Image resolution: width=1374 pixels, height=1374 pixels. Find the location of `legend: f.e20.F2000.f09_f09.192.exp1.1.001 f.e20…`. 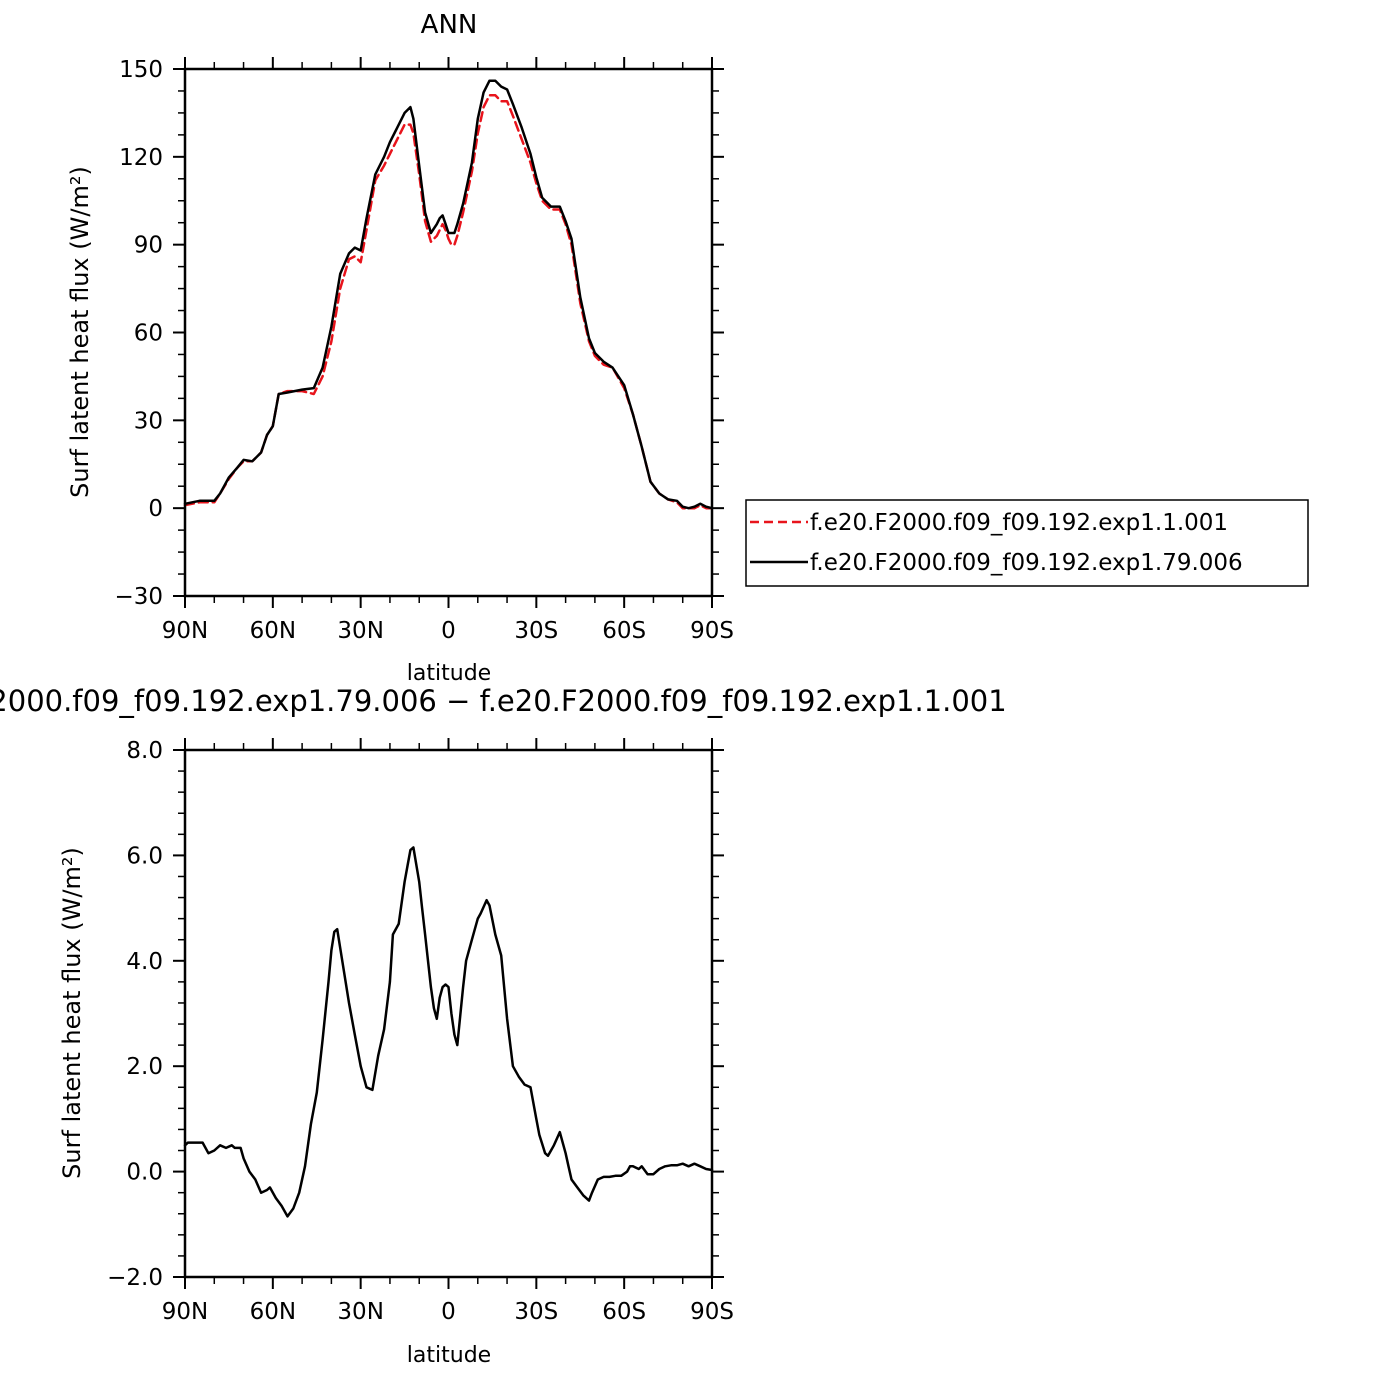

legend: f.e20.F2000.f09_f09.192.exp1.1.001 f.e20… is located at coordinates (1027, 543).